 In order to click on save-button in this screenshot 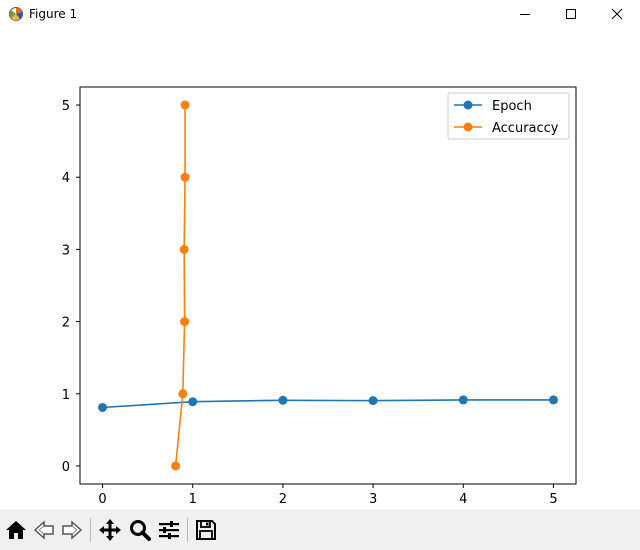, I will do `click(206, 530)`.